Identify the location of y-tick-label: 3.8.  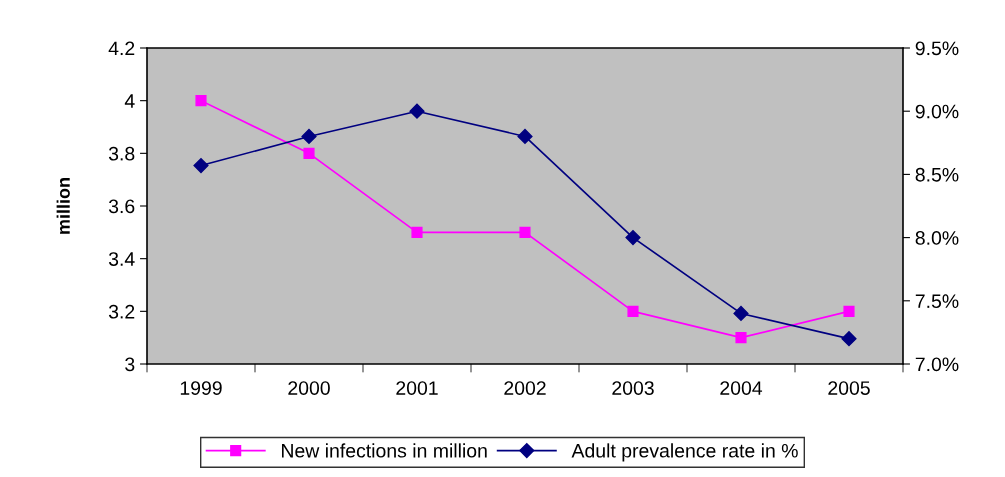
(121, 153).